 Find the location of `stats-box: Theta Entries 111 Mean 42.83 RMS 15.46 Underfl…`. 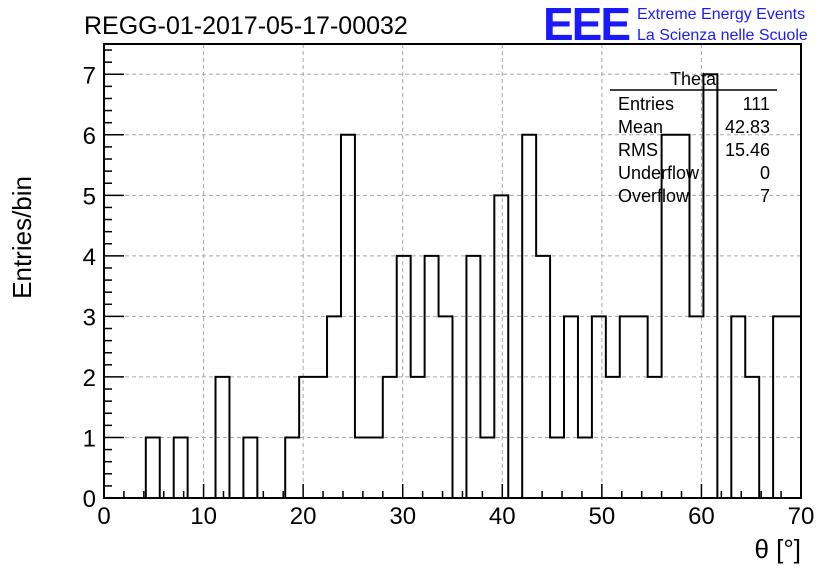

stats-box: Theta Entries 111 Mean 42.83 RMS 15.46 Underfl… is located at coordinates (693, 137).